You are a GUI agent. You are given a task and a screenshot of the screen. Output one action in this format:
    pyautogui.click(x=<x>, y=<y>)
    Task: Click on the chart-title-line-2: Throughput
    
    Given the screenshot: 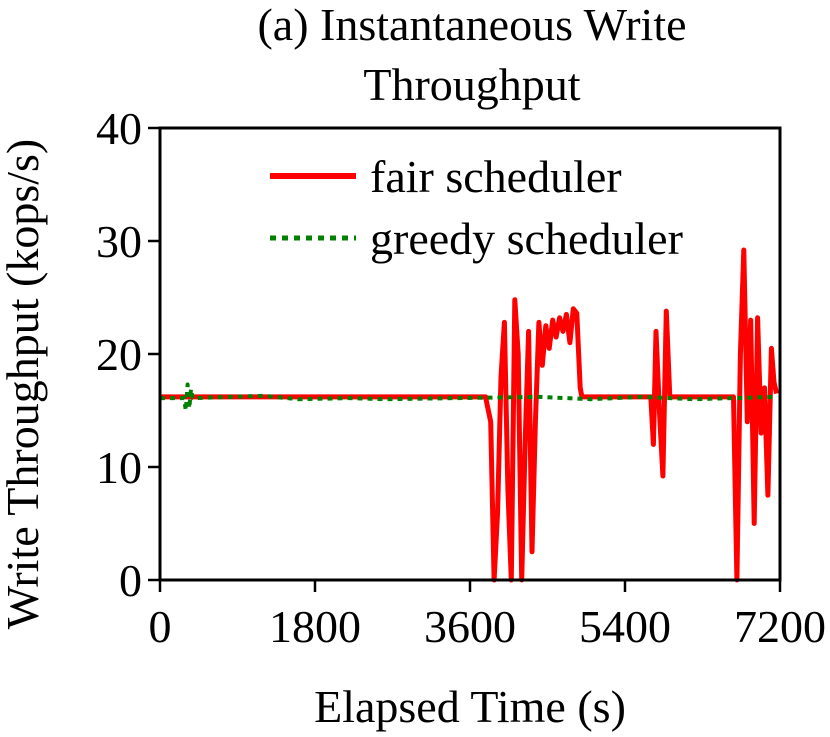 What is the action you would take?
    pyautogui.click(x=471, y=84)
    